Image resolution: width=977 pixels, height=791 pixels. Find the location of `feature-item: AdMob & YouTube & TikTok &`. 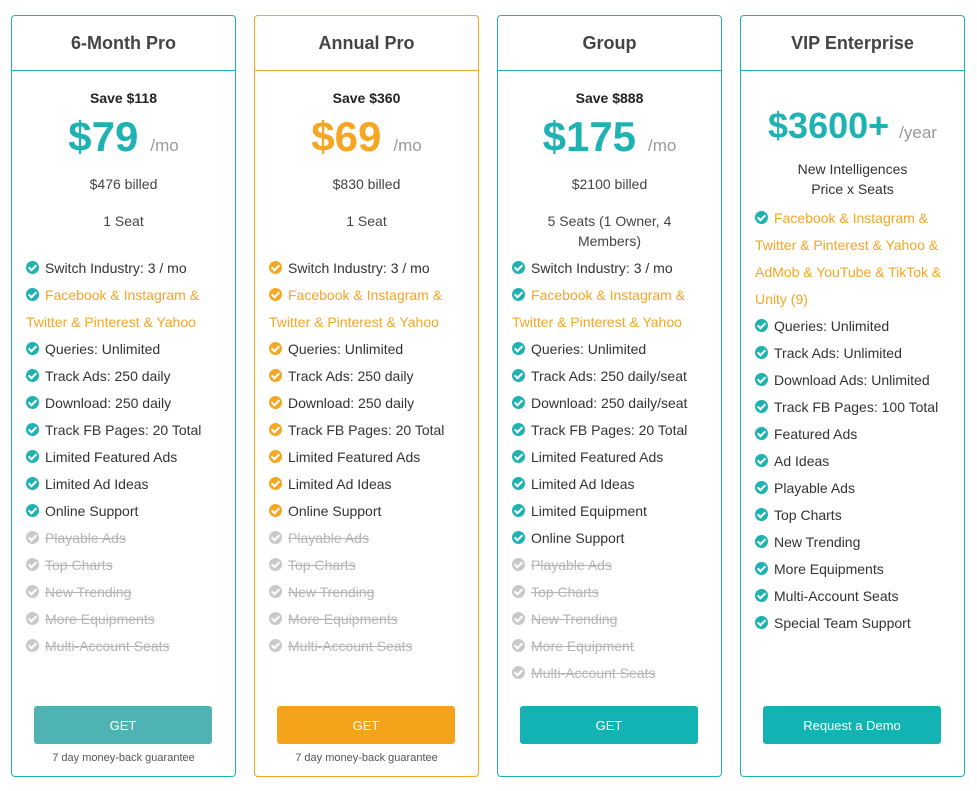

feature-item: AdMob & YouTube & TikTok & is located at coordinates (855, 272).